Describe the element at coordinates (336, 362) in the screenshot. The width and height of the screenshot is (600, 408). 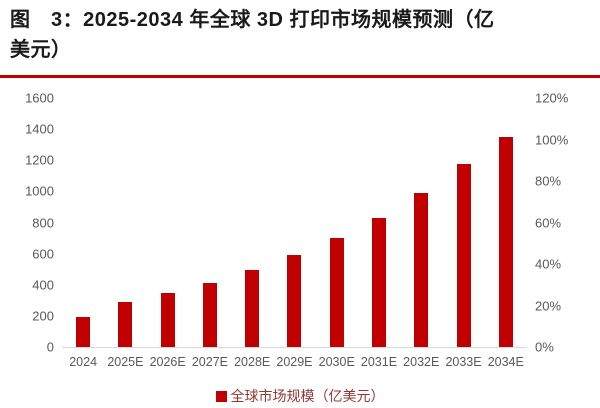
I see `x-tick-2030E: 2030E` at that location.